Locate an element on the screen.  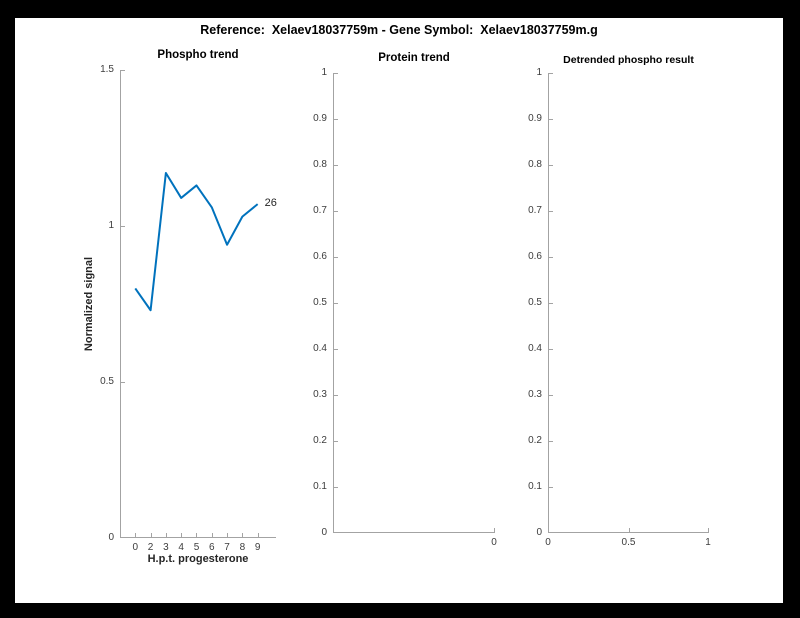
x-tick-label: 9 is located at coordinates (257, 547).